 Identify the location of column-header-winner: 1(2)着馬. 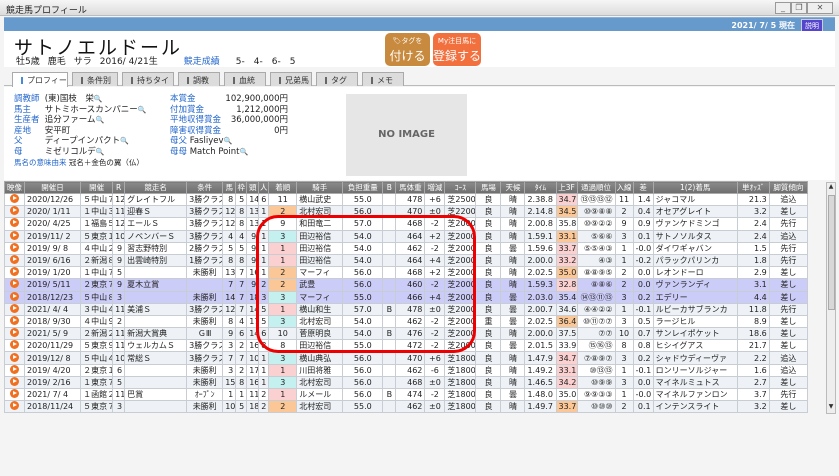
(695, 187).